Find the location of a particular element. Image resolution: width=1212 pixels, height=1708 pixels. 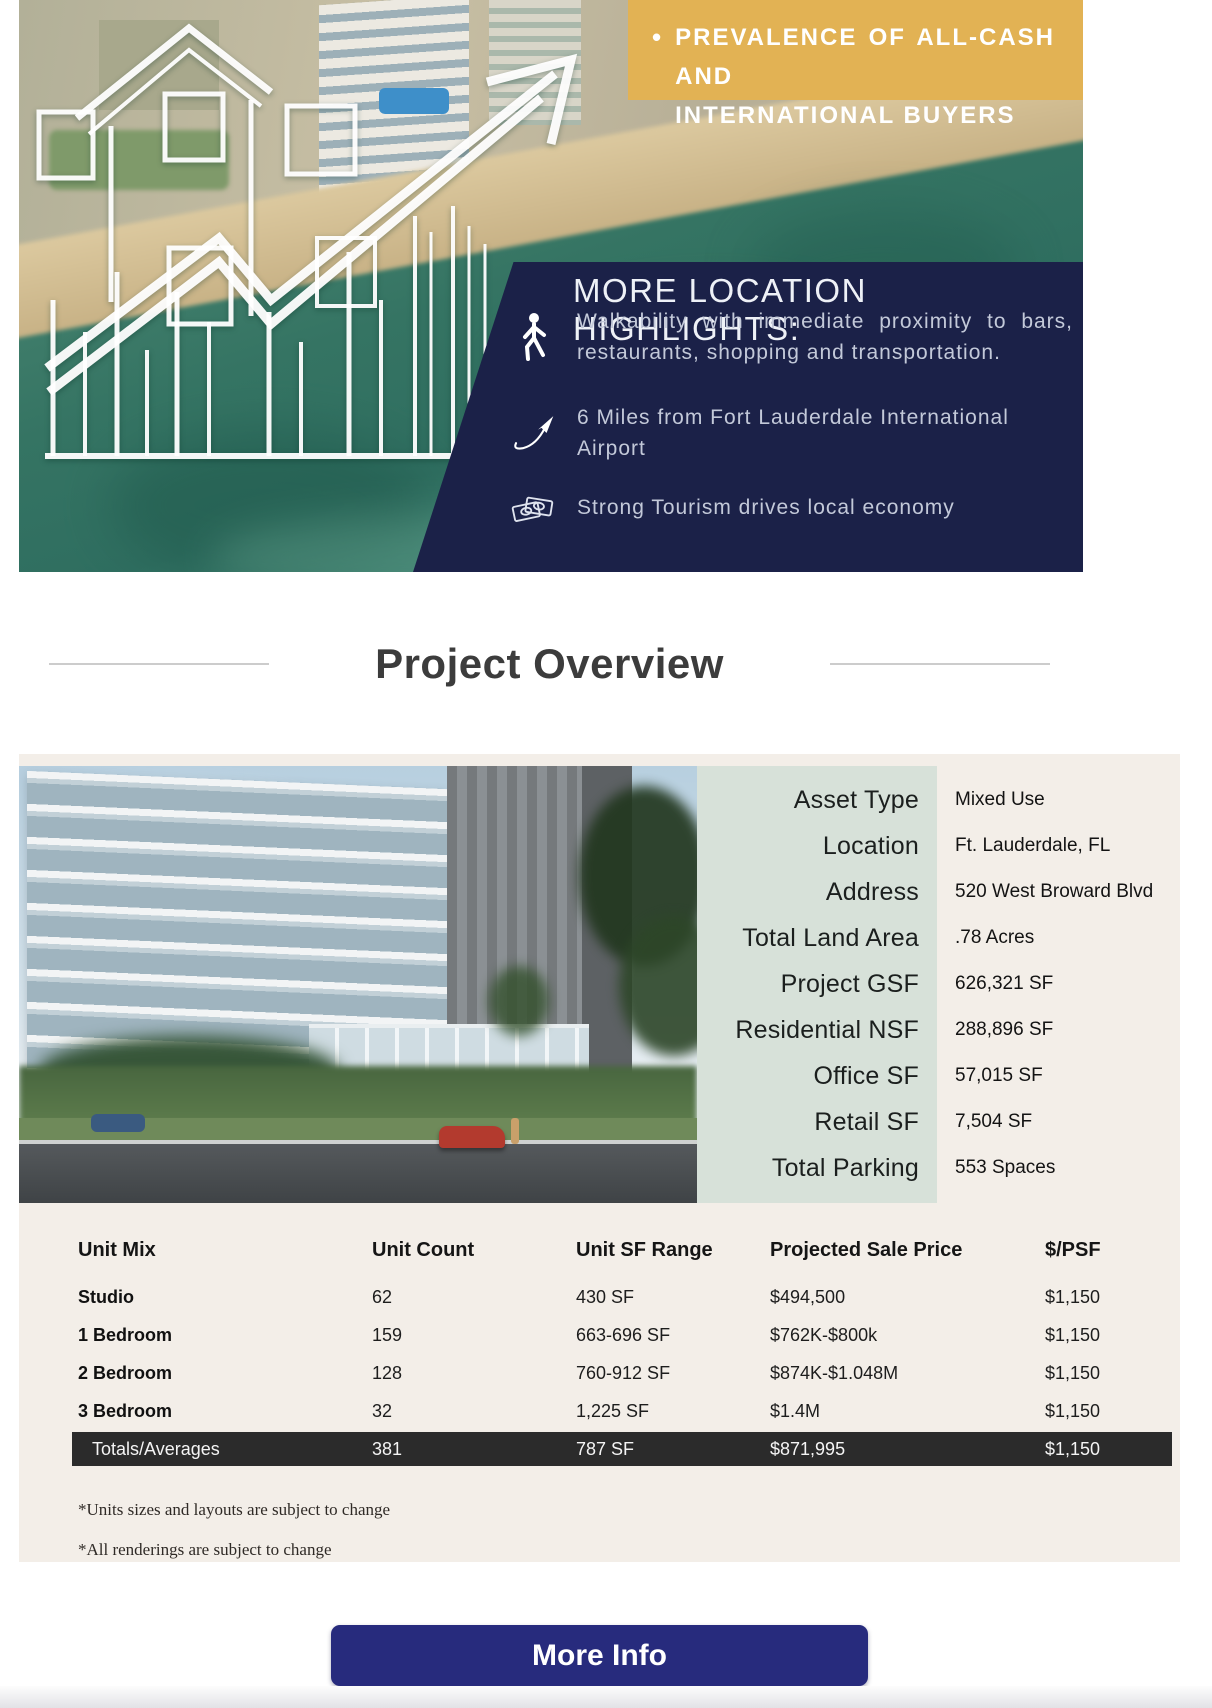

page-bottom-fade is located at coordinates (606, 1697).